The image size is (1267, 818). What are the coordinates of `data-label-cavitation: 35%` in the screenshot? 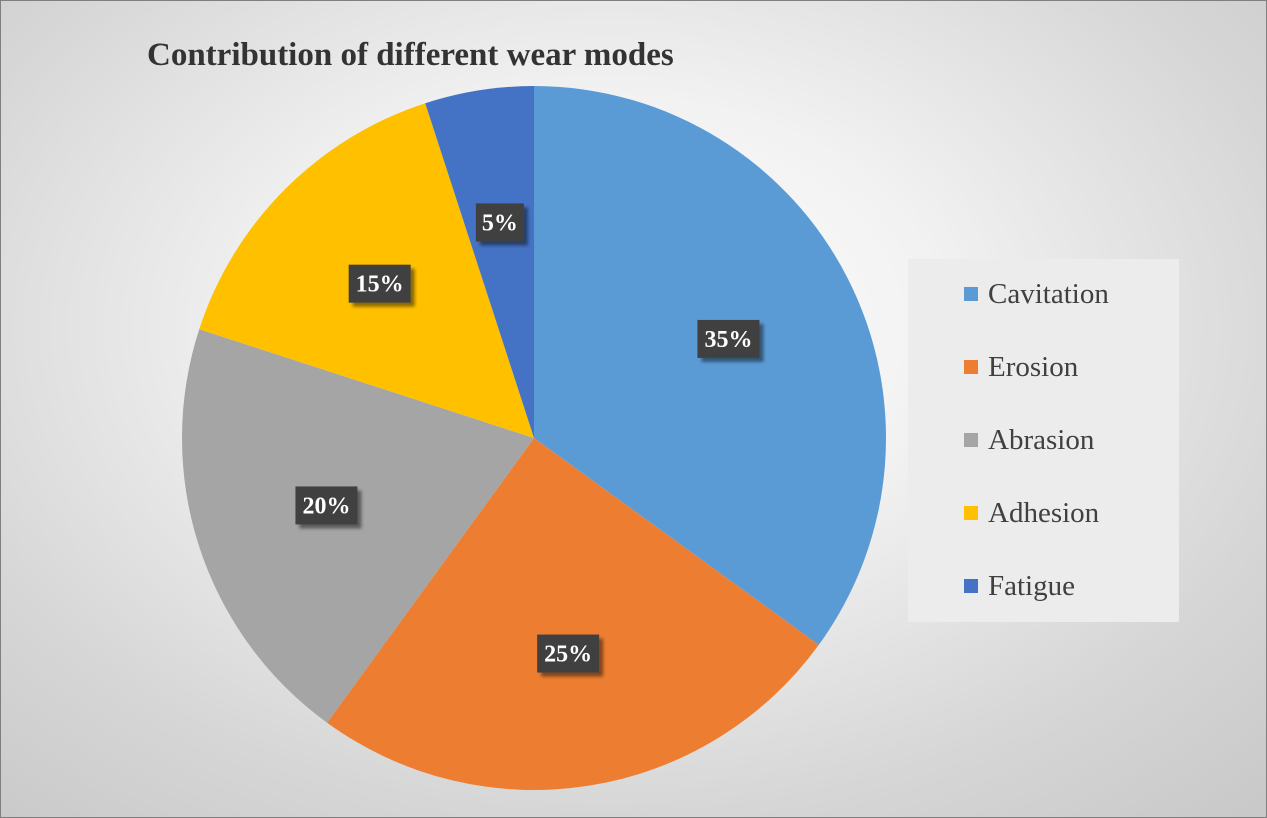 It's located at (728, 338).